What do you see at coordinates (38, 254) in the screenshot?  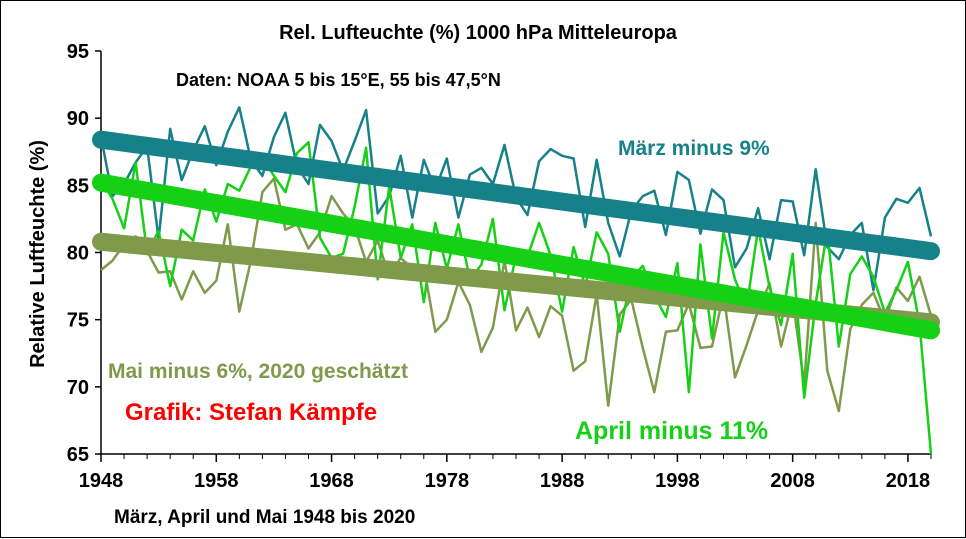 I see `y-axis-label: Relative Luftfeuchte (%)` at bounding box center [38, 254].